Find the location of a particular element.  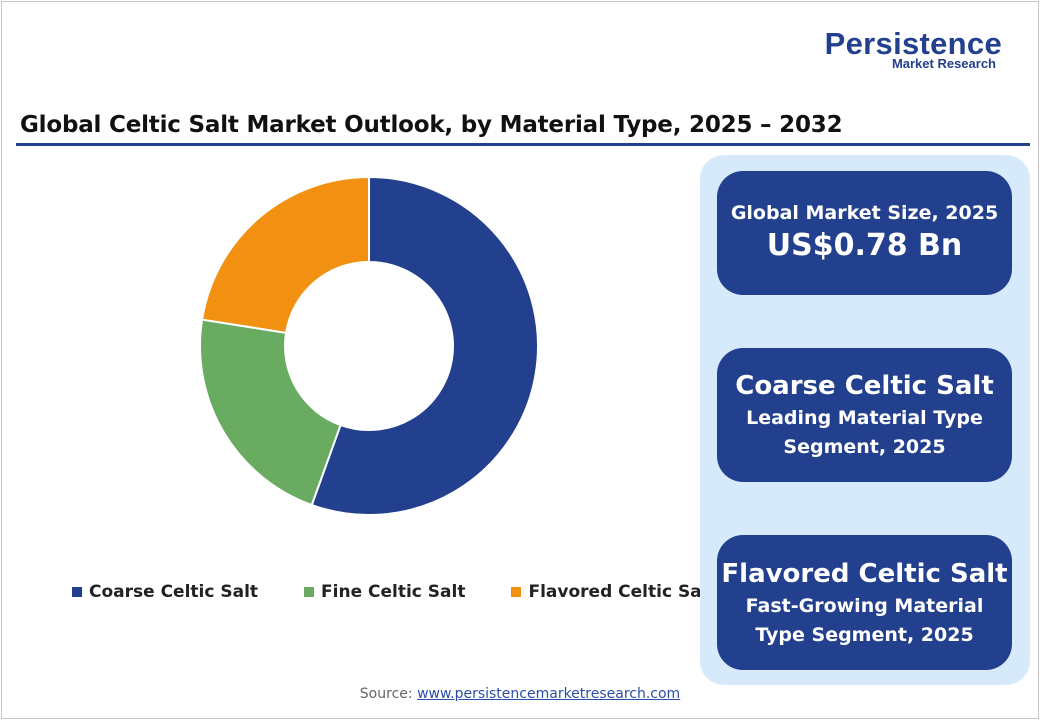

market-size-label: Global Market Size, 2025 is located at coordinates (864, 213).